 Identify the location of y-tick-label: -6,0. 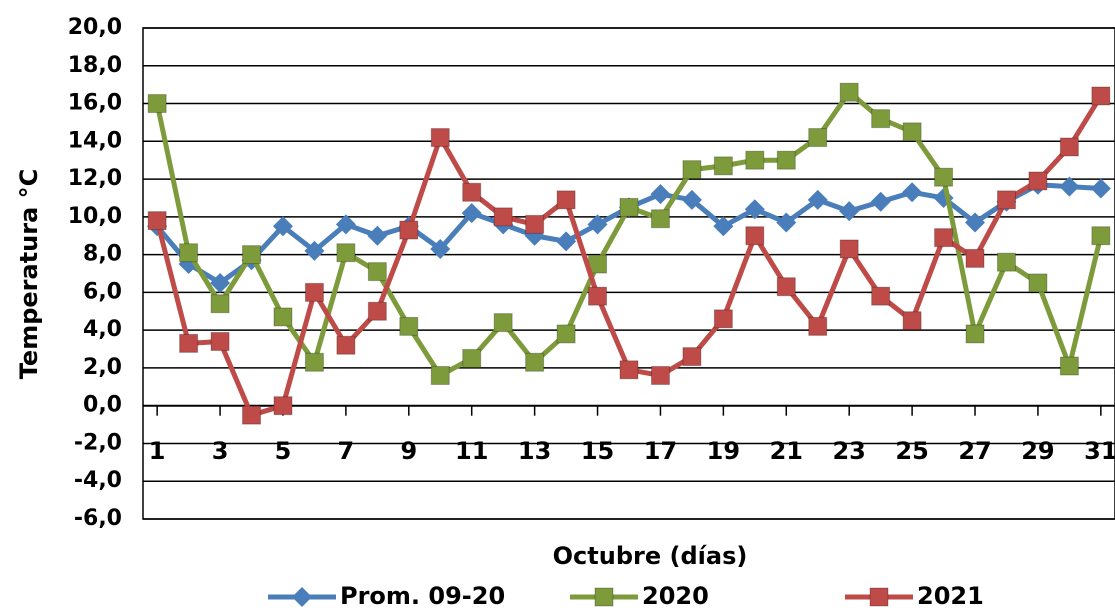
(98, 518).